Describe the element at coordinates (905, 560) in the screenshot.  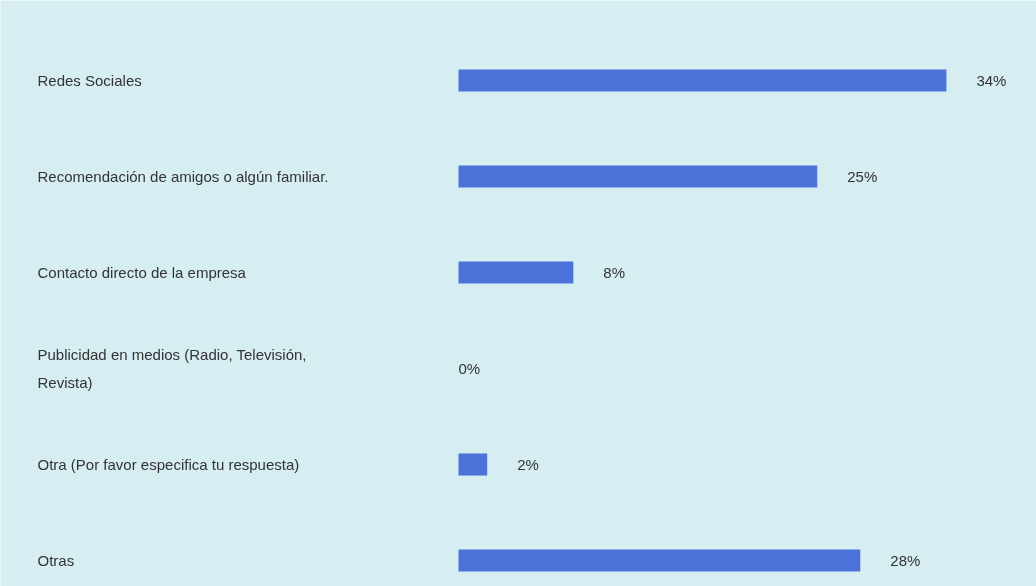
I see `data-label: 28%` at that location.